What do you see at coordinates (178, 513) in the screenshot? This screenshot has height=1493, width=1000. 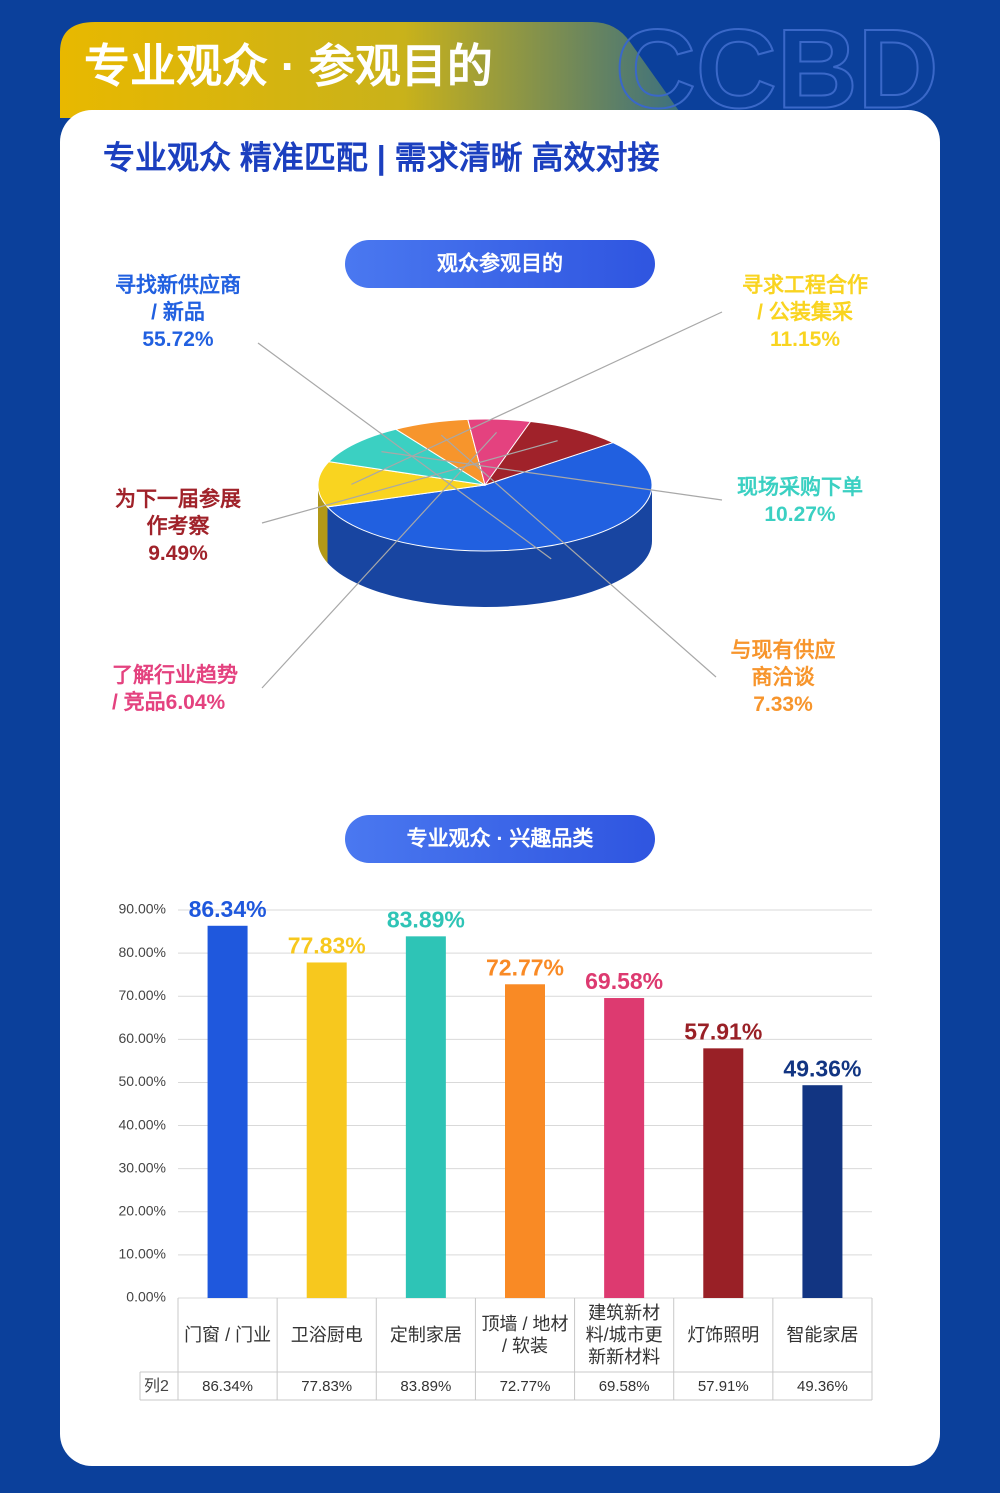 I see `pie-category: 为下一届参展 作考察` at bounding box center [178, 513].